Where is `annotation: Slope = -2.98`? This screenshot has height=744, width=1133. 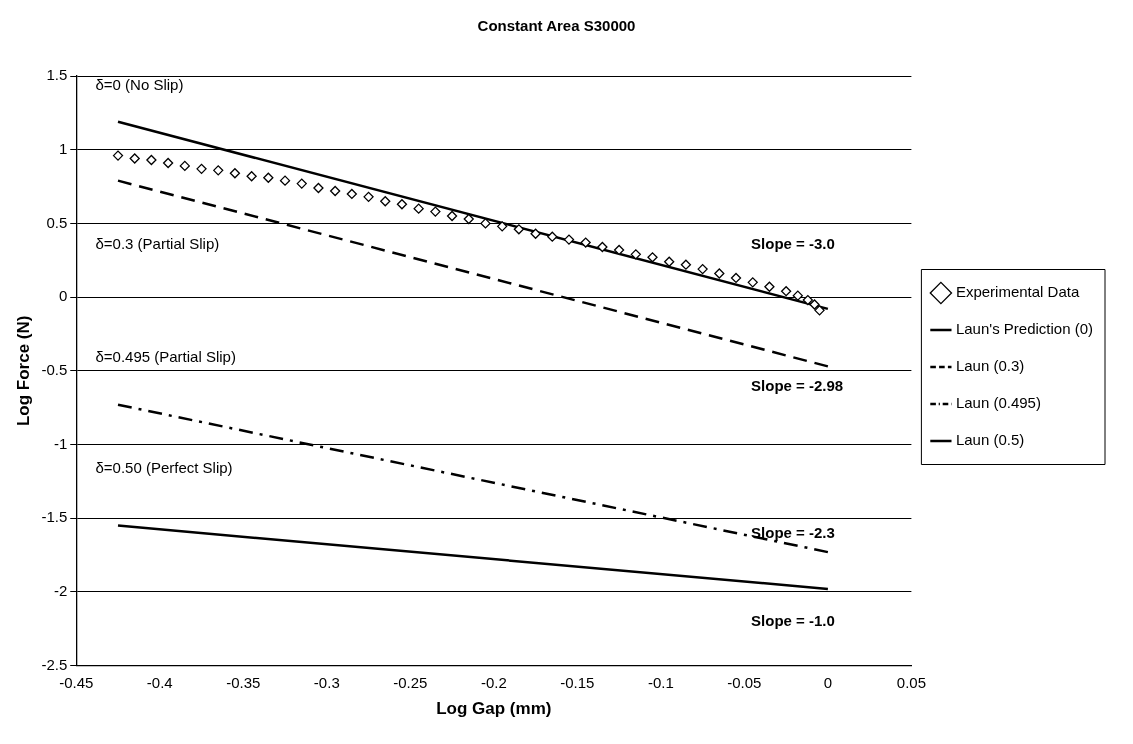
annotation: Slope = -2.98 is located at coordinates (797, 385).